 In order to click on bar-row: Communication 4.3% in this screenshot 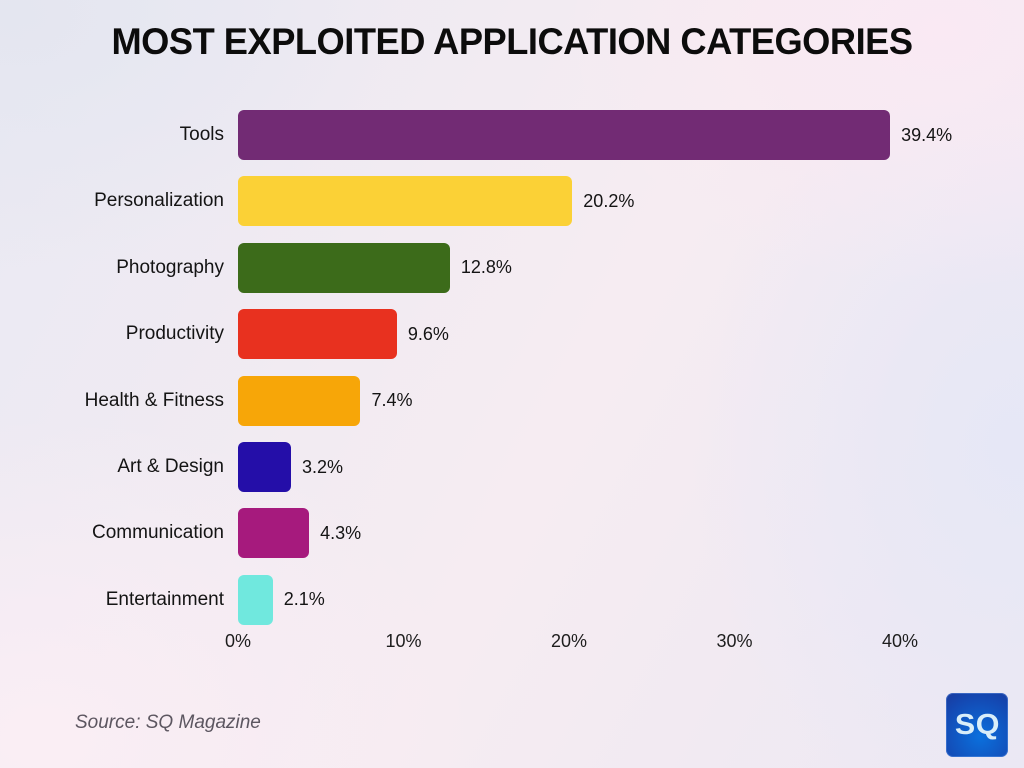, I will do `click(181, 533)`.